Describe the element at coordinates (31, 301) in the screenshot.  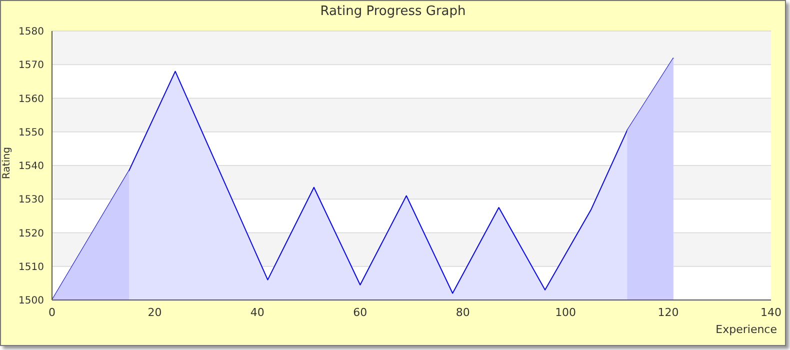
I see `y-tick-label: 1500` at that location.